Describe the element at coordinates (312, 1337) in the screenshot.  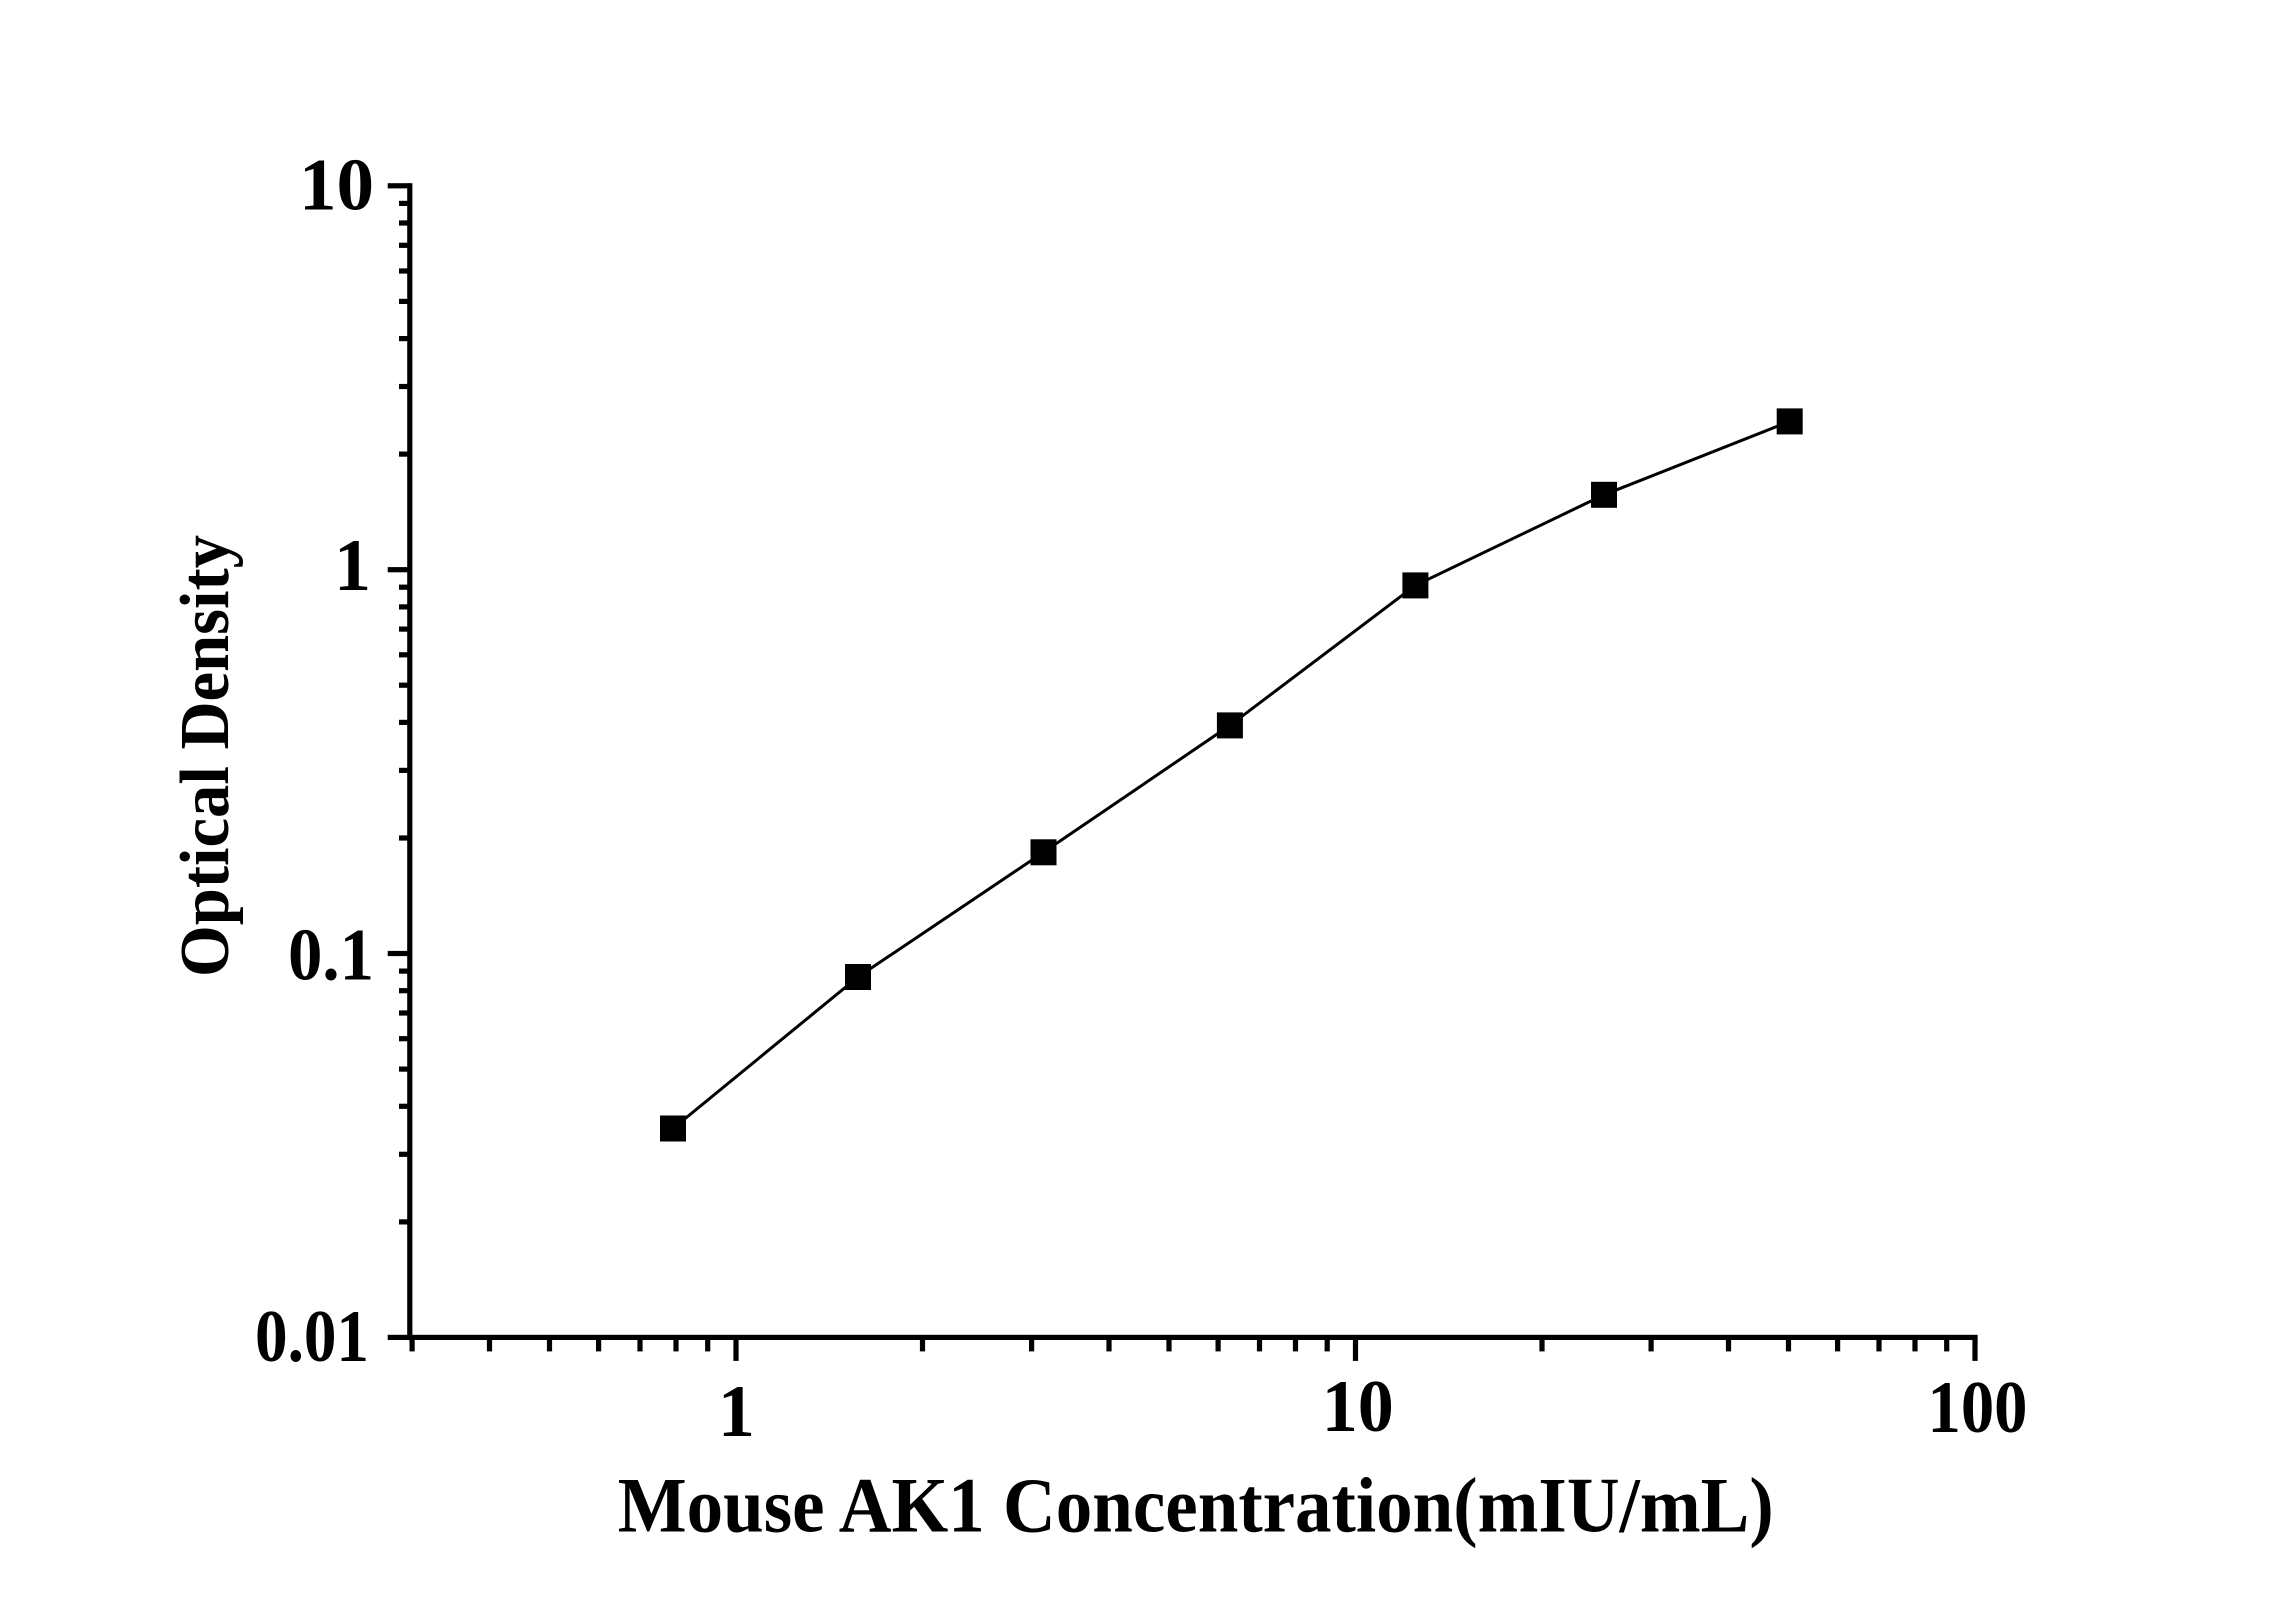
I see `svg-text: 0.01` at that location.